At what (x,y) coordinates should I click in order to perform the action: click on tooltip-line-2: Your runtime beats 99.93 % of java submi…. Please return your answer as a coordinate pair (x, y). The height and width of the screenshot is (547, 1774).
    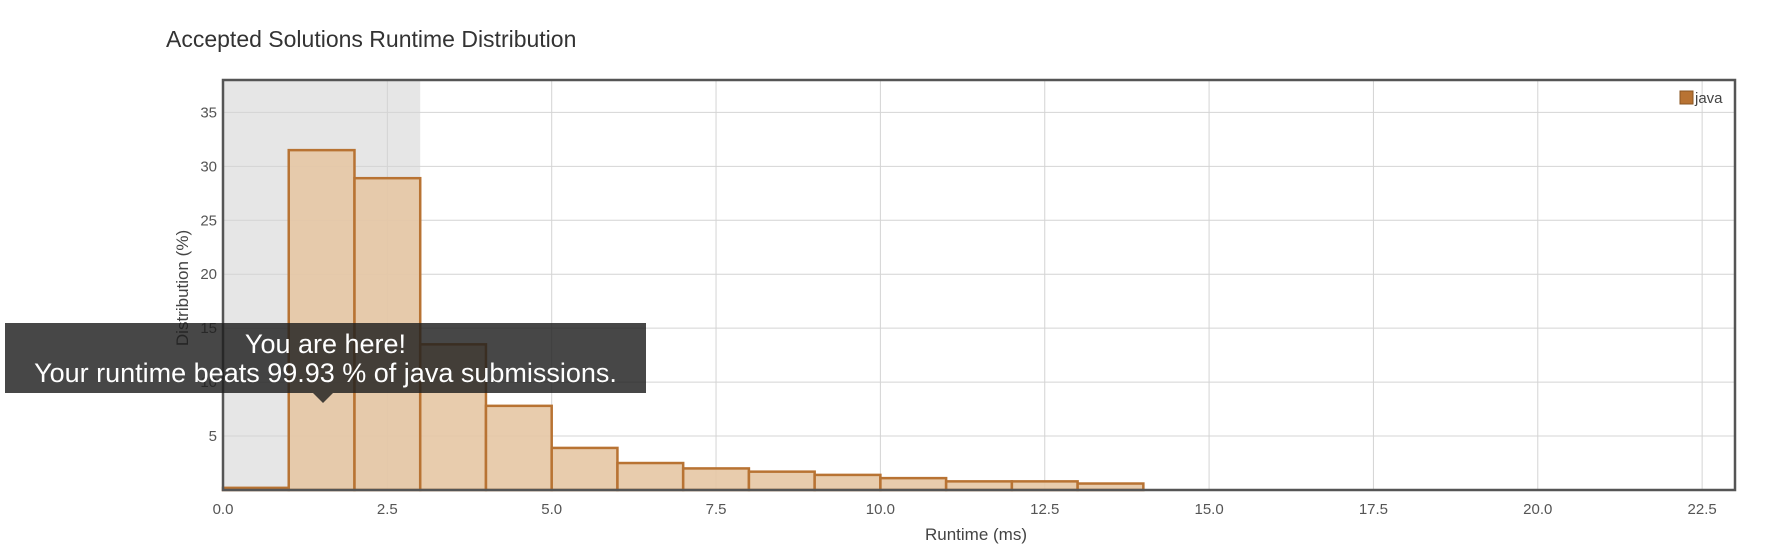
    Looking at the image, I should click on (325, 373).